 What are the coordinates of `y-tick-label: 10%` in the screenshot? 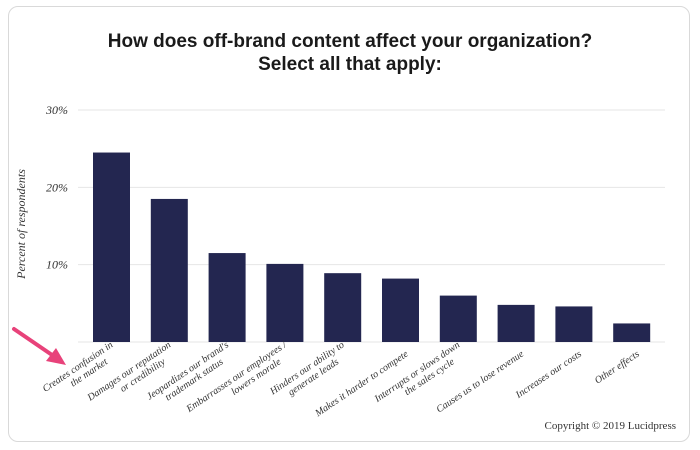 It's located at (57, 265).